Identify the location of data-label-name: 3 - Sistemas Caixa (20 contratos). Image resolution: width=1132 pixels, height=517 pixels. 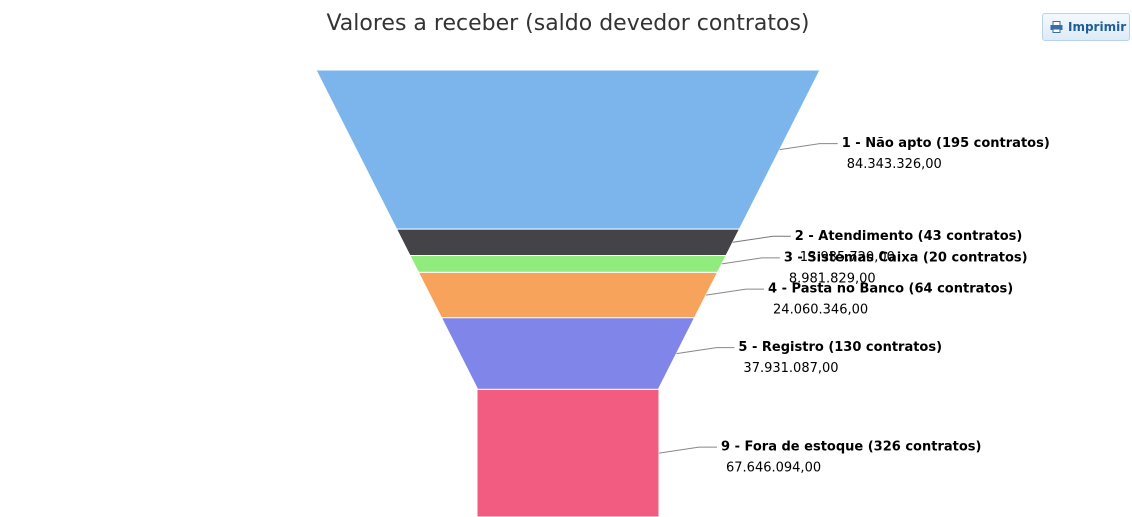
(906, 257).